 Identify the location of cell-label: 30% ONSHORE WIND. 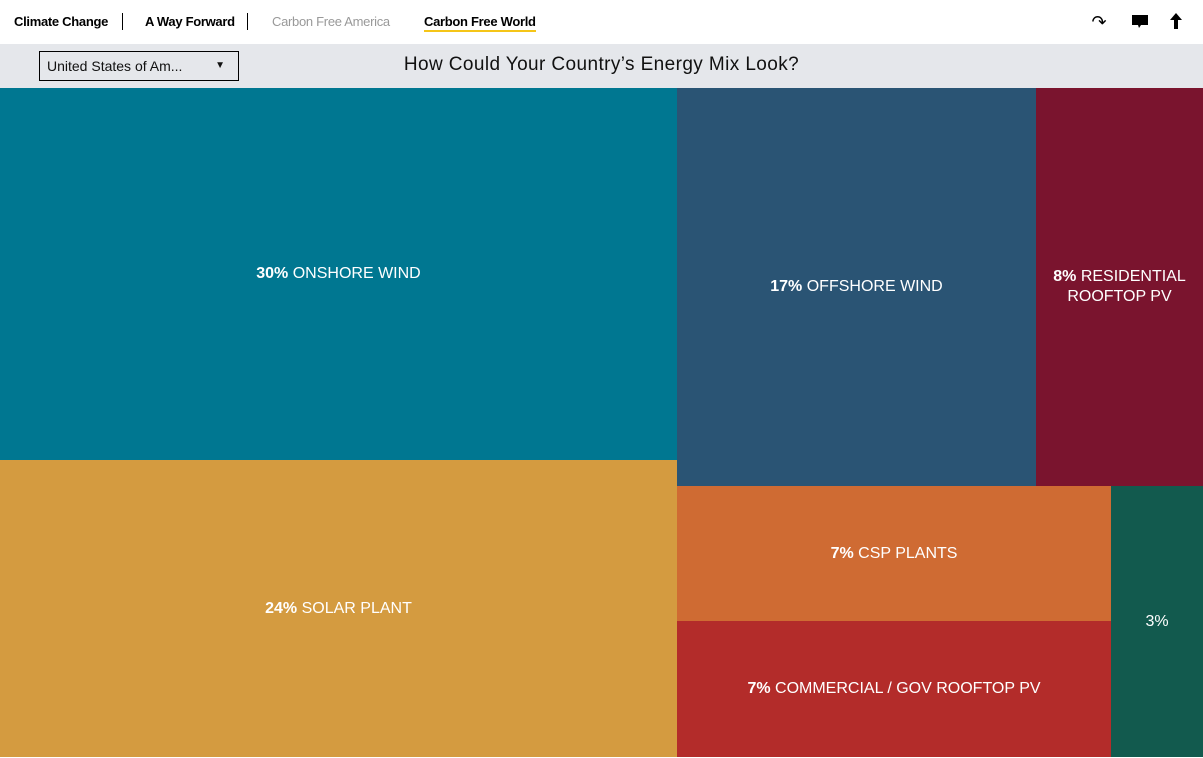
(338, 274).